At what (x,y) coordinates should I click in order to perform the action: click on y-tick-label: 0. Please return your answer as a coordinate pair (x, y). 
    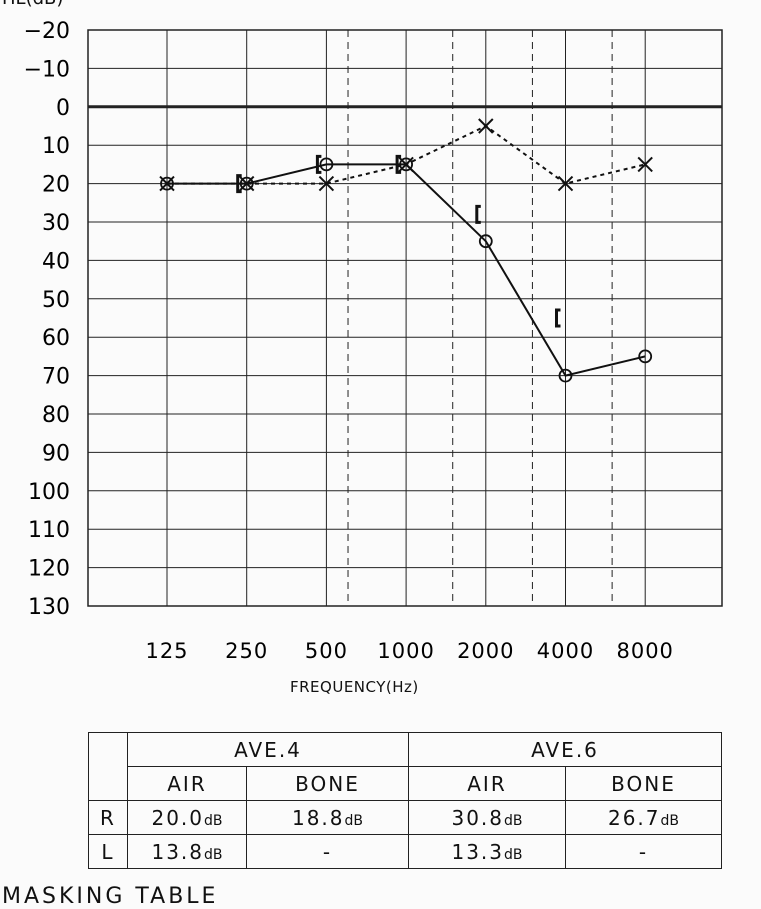
    Looking at the image, I should click on (63, 108).